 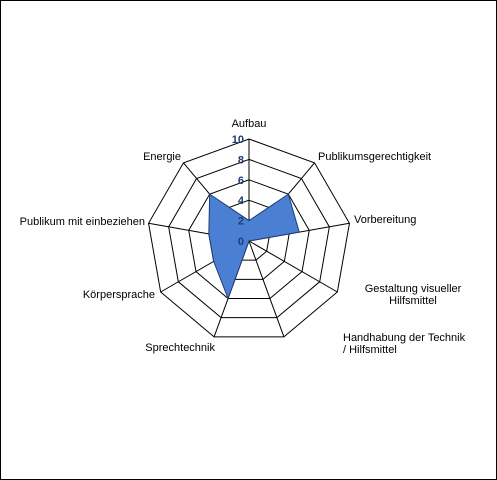 I want to click on category-label-4: Handhabung der Technik / Hilfsmittel, so click(x=404, y=344).